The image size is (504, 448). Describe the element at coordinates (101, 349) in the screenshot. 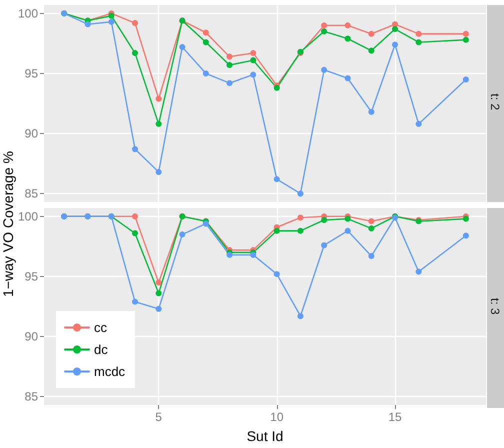

I see `legend-label: dc` at that location.